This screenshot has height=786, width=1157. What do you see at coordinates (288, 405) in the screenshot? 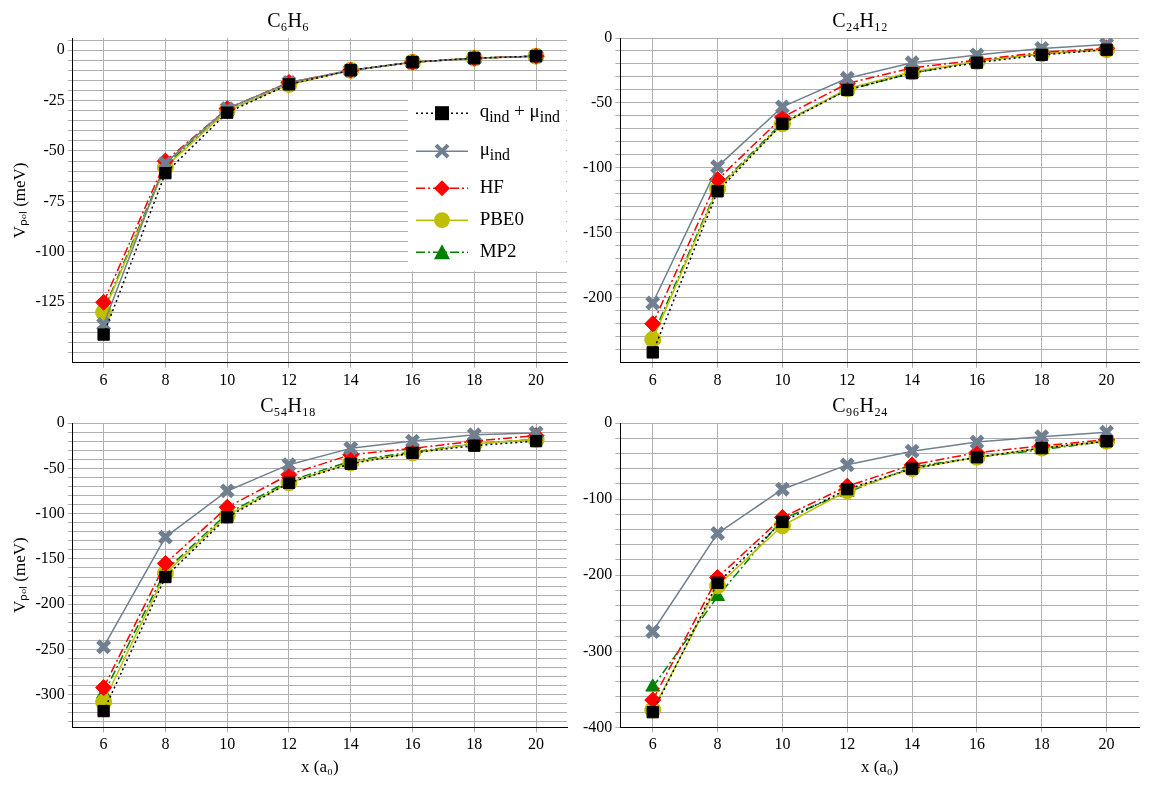
I see `chart-title: C₅₄H₁₈` at bounding box center [288, 405].